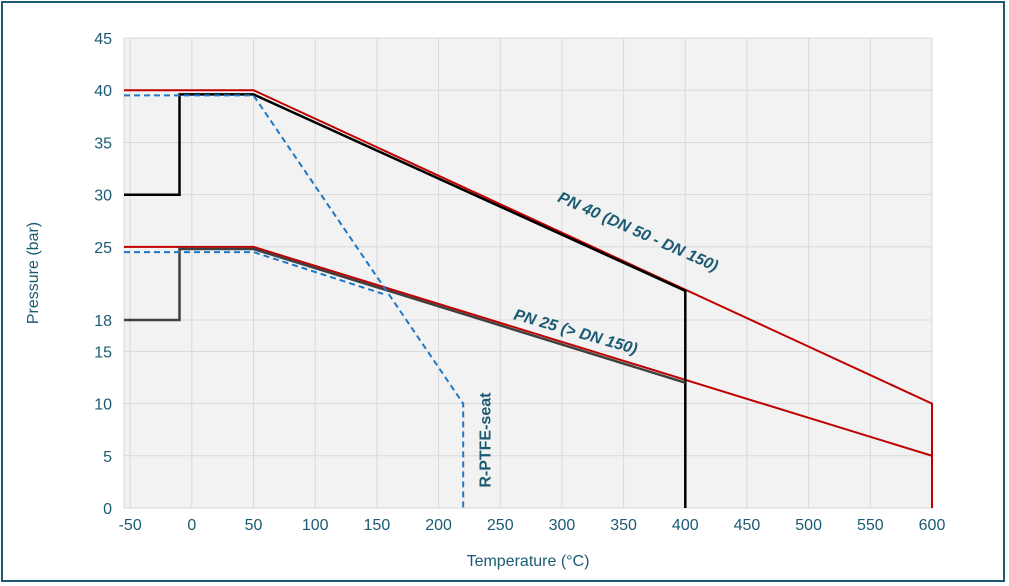 This screenshot has width=1009, height=586. Describe the element at coordinates (107, 509) in the screenshot. I see `y-tick-label: 0` at that location.